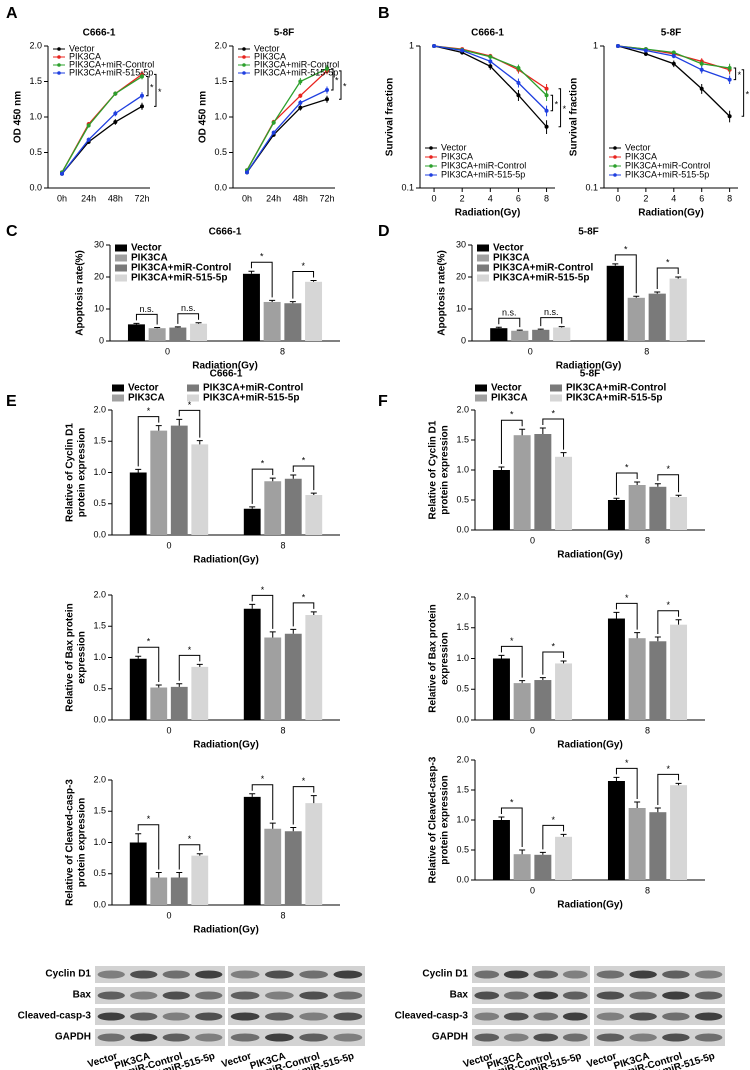 This screenshot has height=1070, width=750. Describe the element at coordinates (532, 730) in the screenshot. I see `x-tick-label: 0` at that location.